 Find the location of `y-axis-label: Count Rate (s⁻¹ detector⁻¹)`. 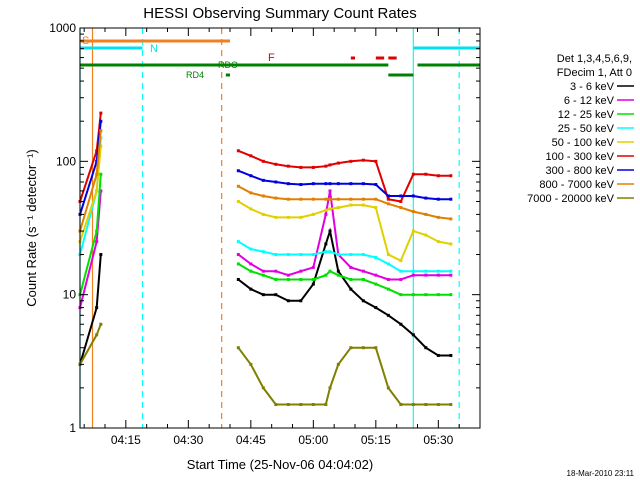

y-axis-label: Count Rate (s⁻¹ detector⁻¹) is located at coordinates (31, 228).